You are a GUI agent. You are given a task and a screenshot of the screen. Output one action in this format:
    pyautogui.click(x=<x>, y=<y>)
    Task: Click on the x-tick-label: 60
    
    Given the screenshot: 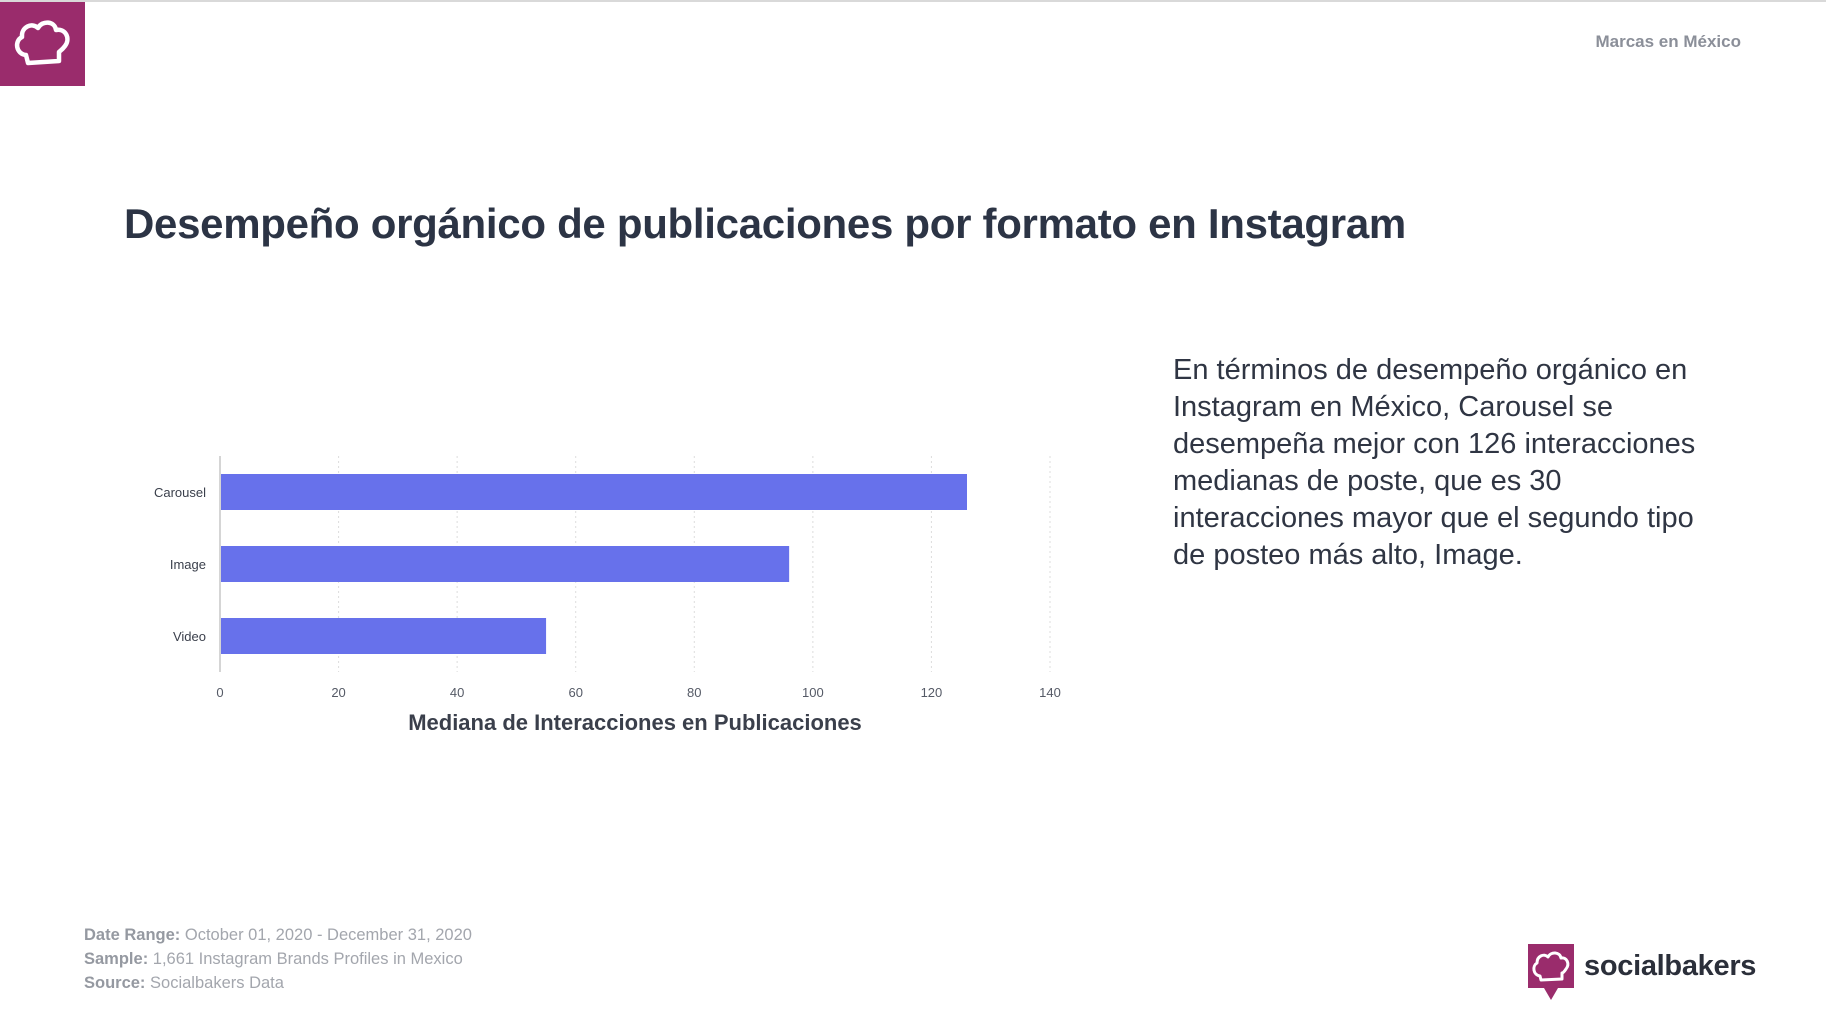 What is the action you would take?
    pyautogui.click(x=575, y=692)
    